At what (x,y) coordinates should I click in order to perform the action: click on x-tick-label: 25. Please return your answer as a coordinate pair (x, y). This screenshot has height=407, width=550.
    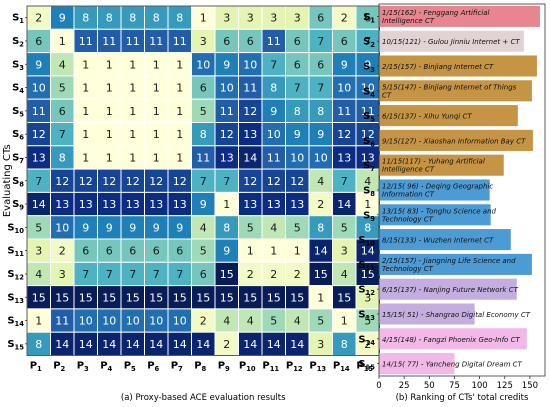
    Looking at the image, I should click on (404, 386).